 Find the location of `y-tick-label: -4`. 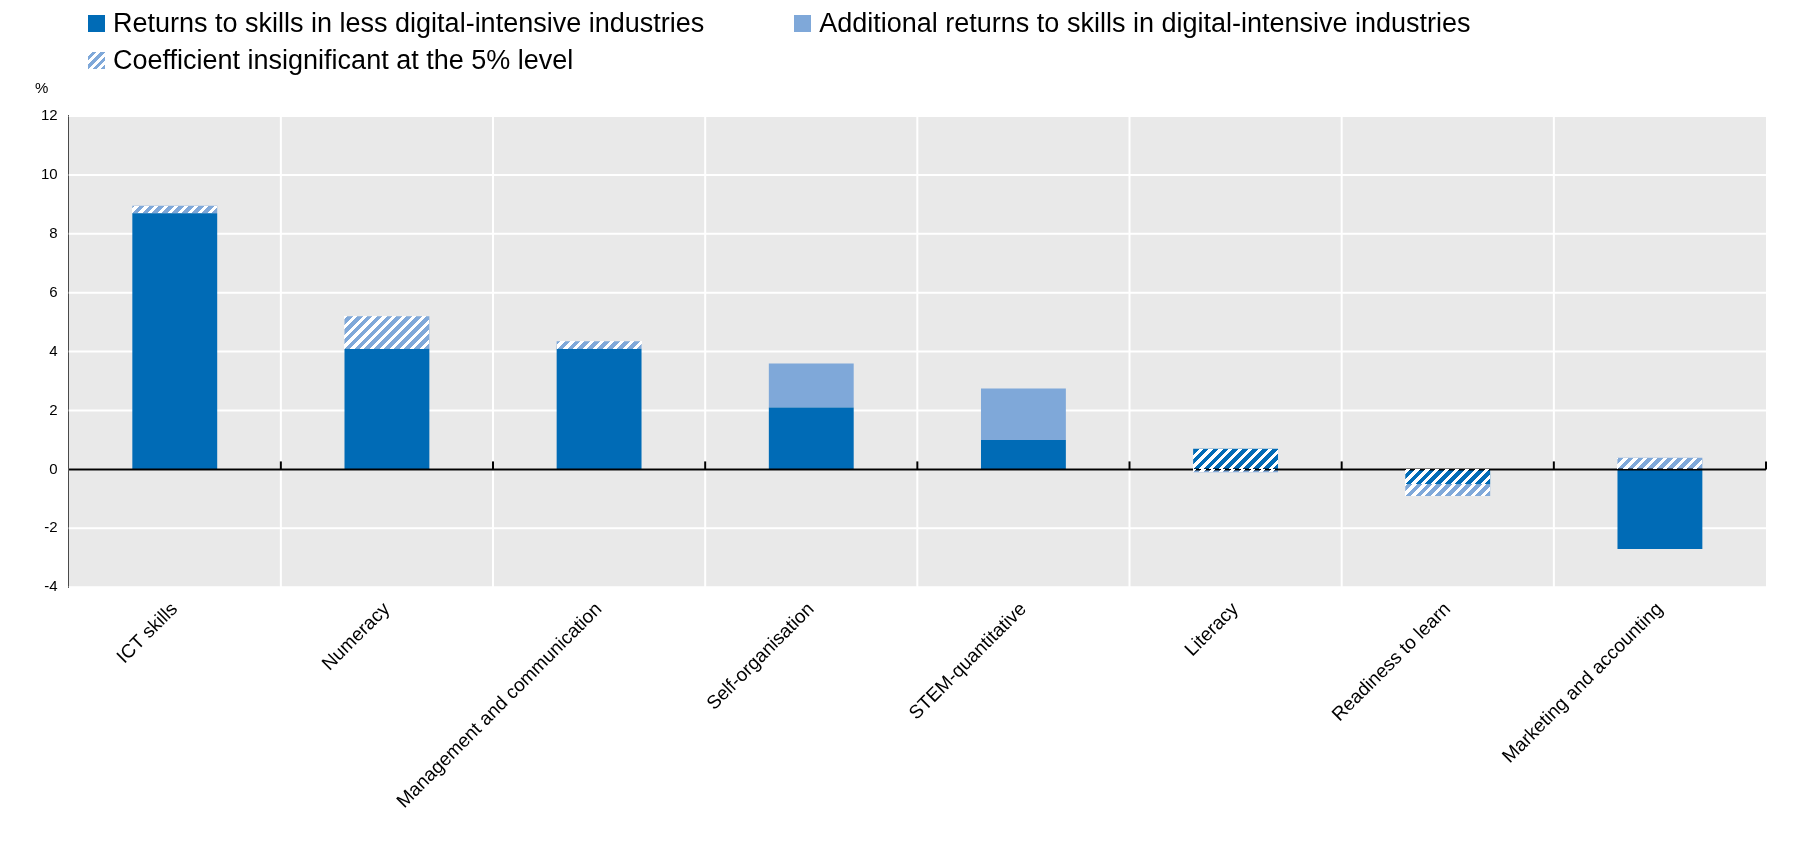

y-tick-label: -4 is located at coordinates (51, 586).